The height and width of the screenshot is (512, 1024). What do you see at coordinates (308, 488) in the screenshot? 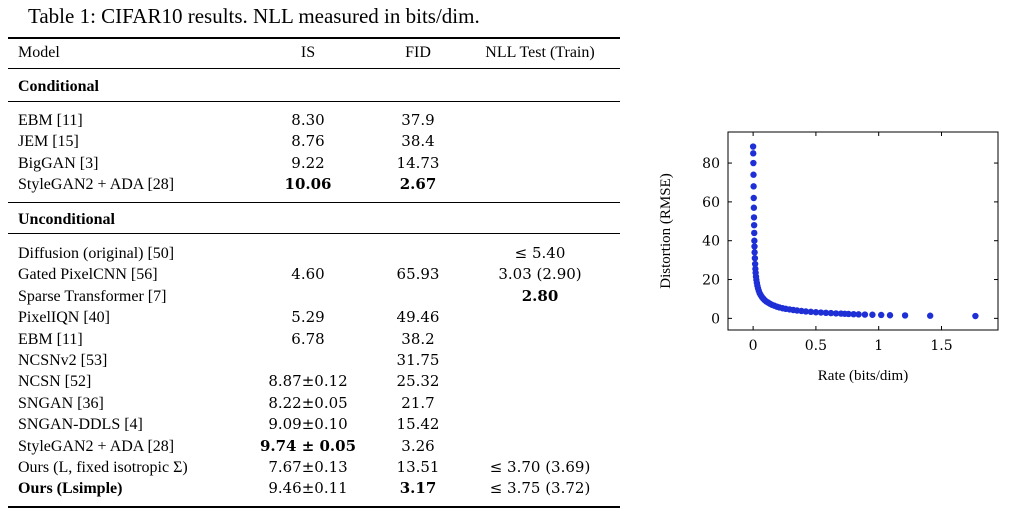
I see `cell-is: 9.46±0.11` at bounding box center [308, 488].